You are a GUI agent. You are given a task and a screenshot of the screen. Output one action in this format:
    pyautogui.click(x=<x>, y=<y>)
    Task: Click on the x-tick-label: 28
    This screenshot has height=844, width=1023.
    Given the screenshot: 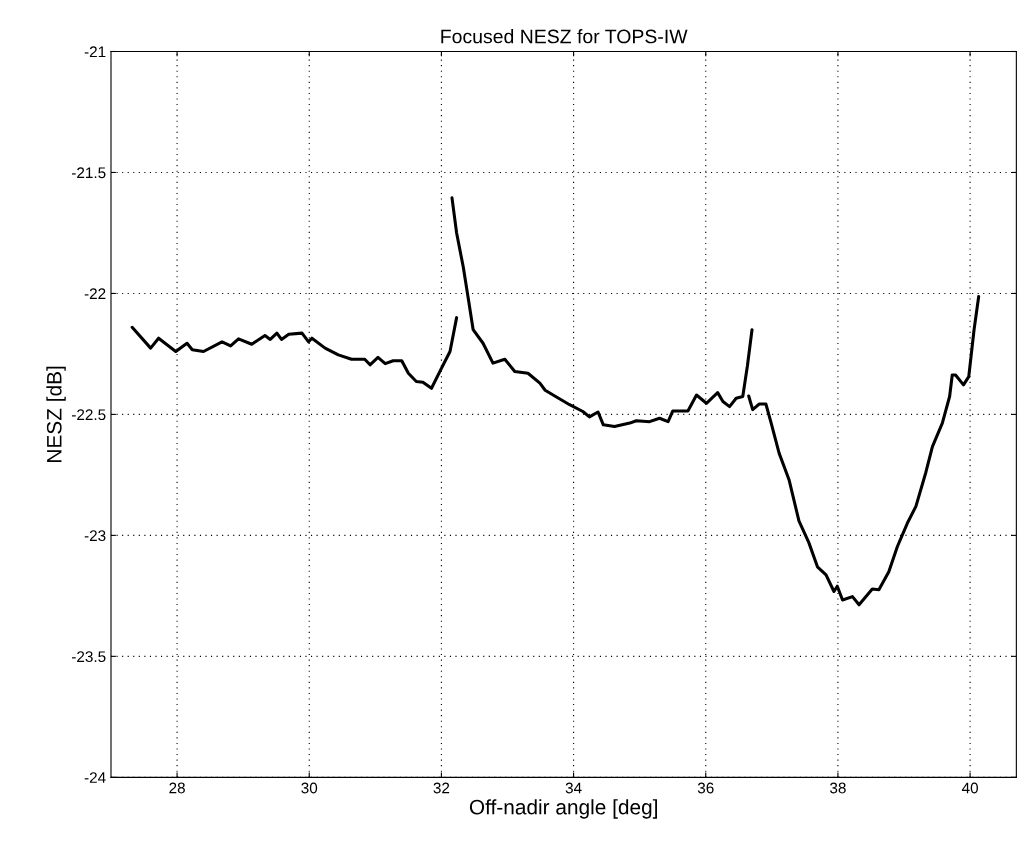 What is the action you would take?
    pyautogui.click(x=177, y=788)
    